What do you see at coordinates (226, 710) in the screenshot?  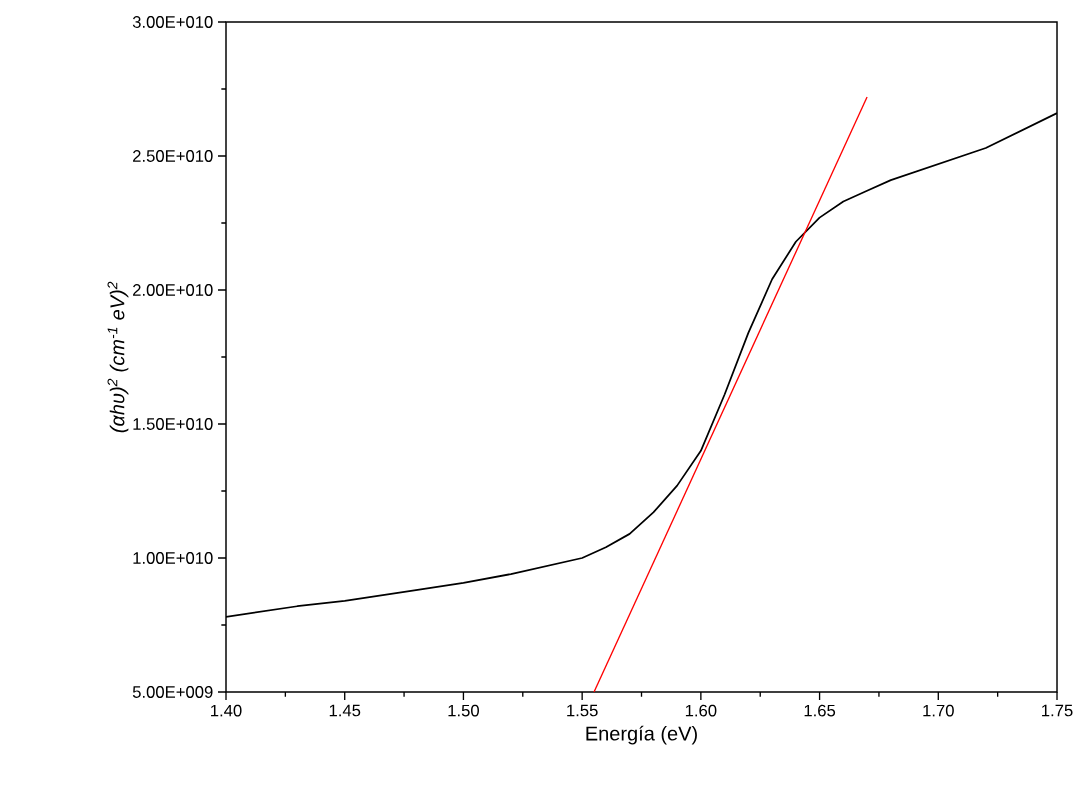 I see `x-tick-label: 1.40` at bounding box center [226, 710].